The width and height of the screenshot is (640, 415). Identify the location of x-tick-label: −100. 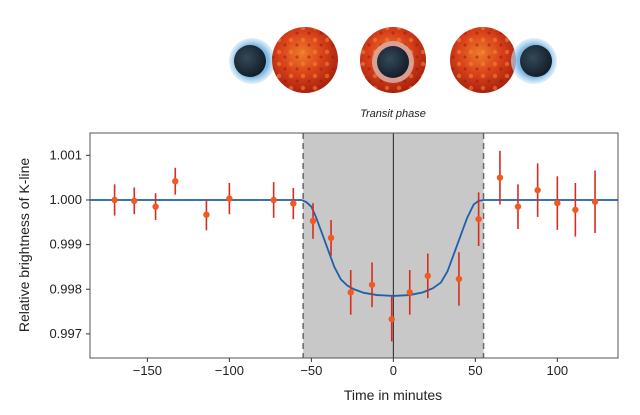
(229, 370).